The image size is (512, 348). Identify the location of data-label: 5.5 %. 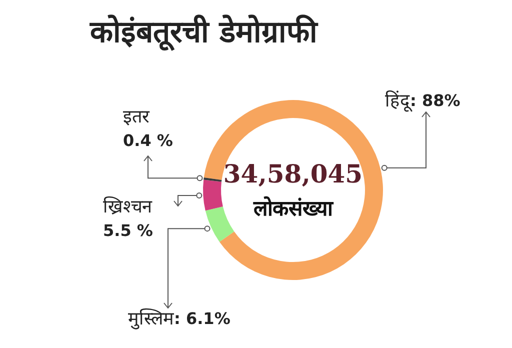
(128, 230).